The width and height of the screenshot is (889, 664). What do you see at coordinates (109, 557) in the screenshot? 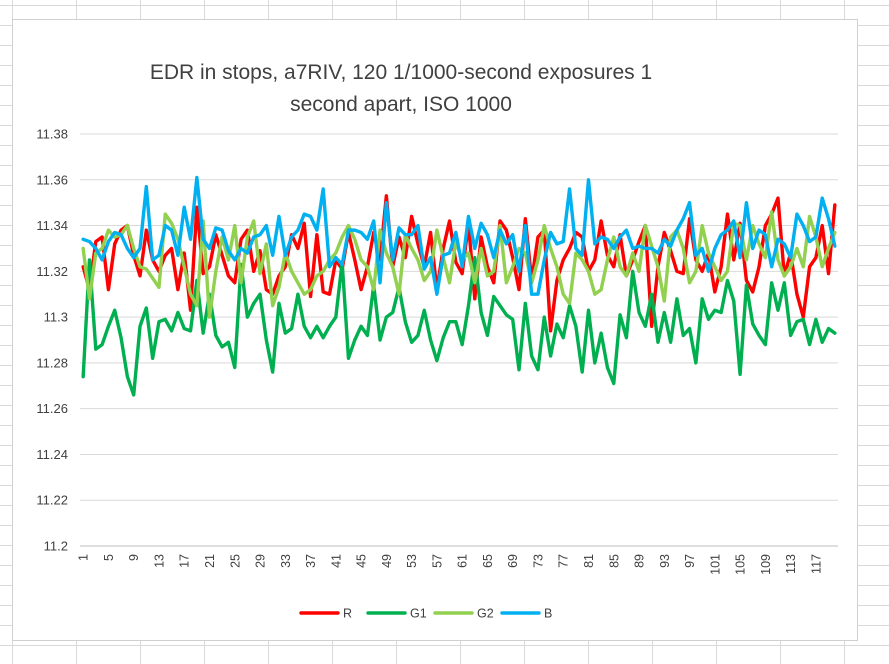
I see `x-tick-label: 5` at bounding box center [109, 557].